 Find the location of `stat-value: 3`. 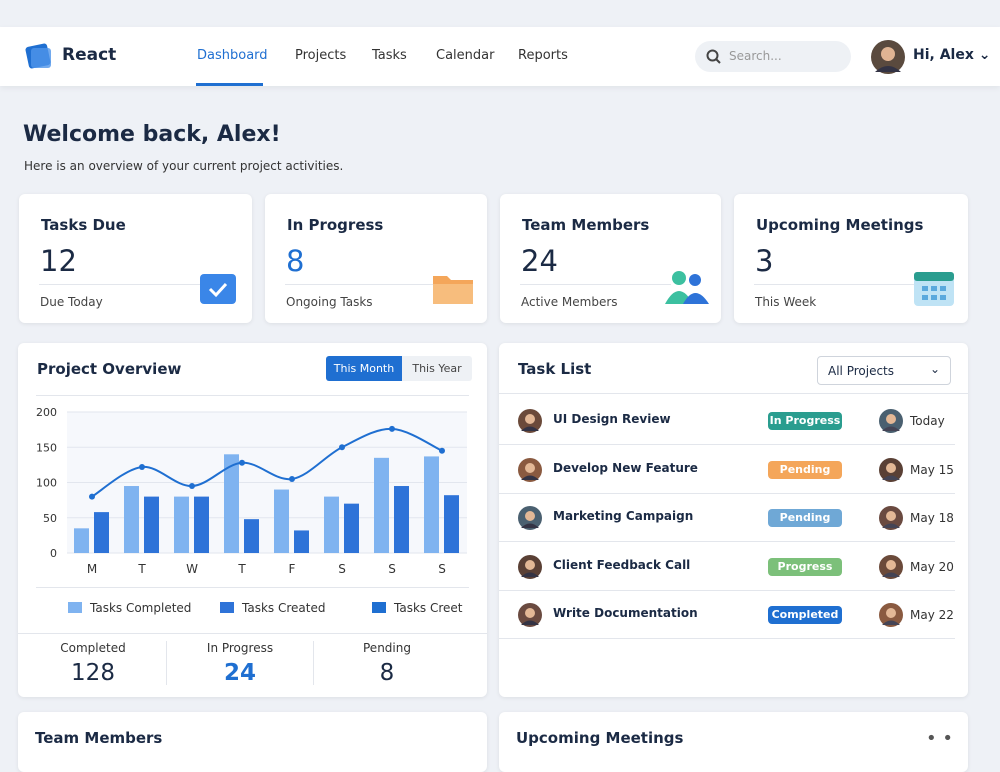

stat-value: 3 is located at coordinates (764, 261).